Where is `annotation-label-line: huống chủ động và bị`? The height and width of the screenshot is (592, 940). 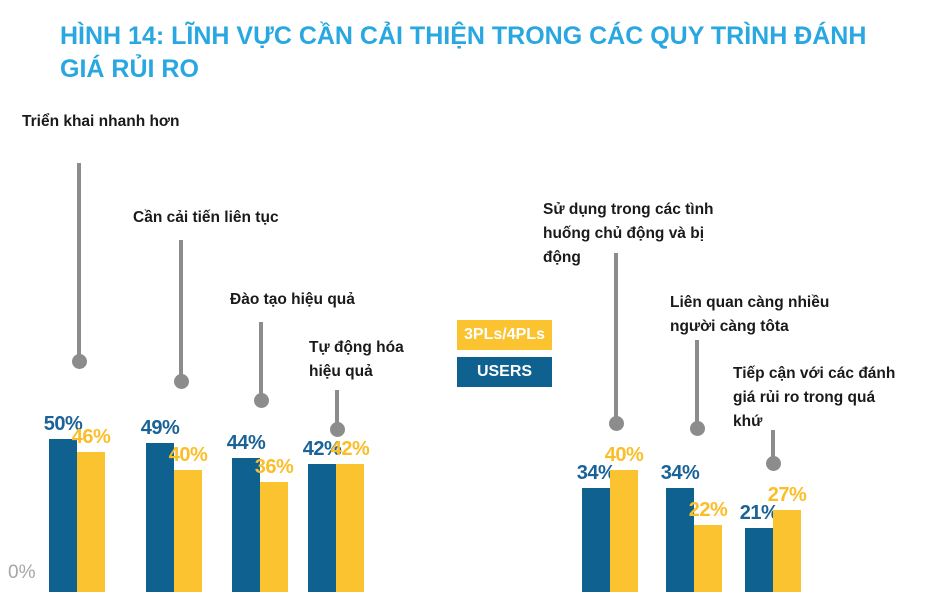 annotation-label-line: huống chủ động và bị is located at coordinates (624, 233).